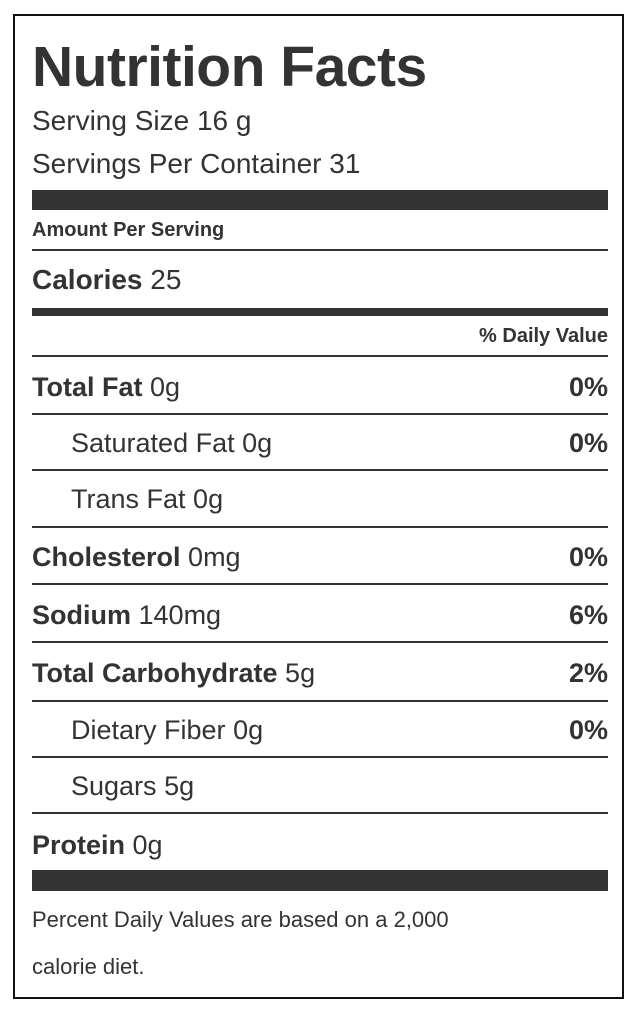  I want to click on calories-row: Calories 25, so click(106, 280).